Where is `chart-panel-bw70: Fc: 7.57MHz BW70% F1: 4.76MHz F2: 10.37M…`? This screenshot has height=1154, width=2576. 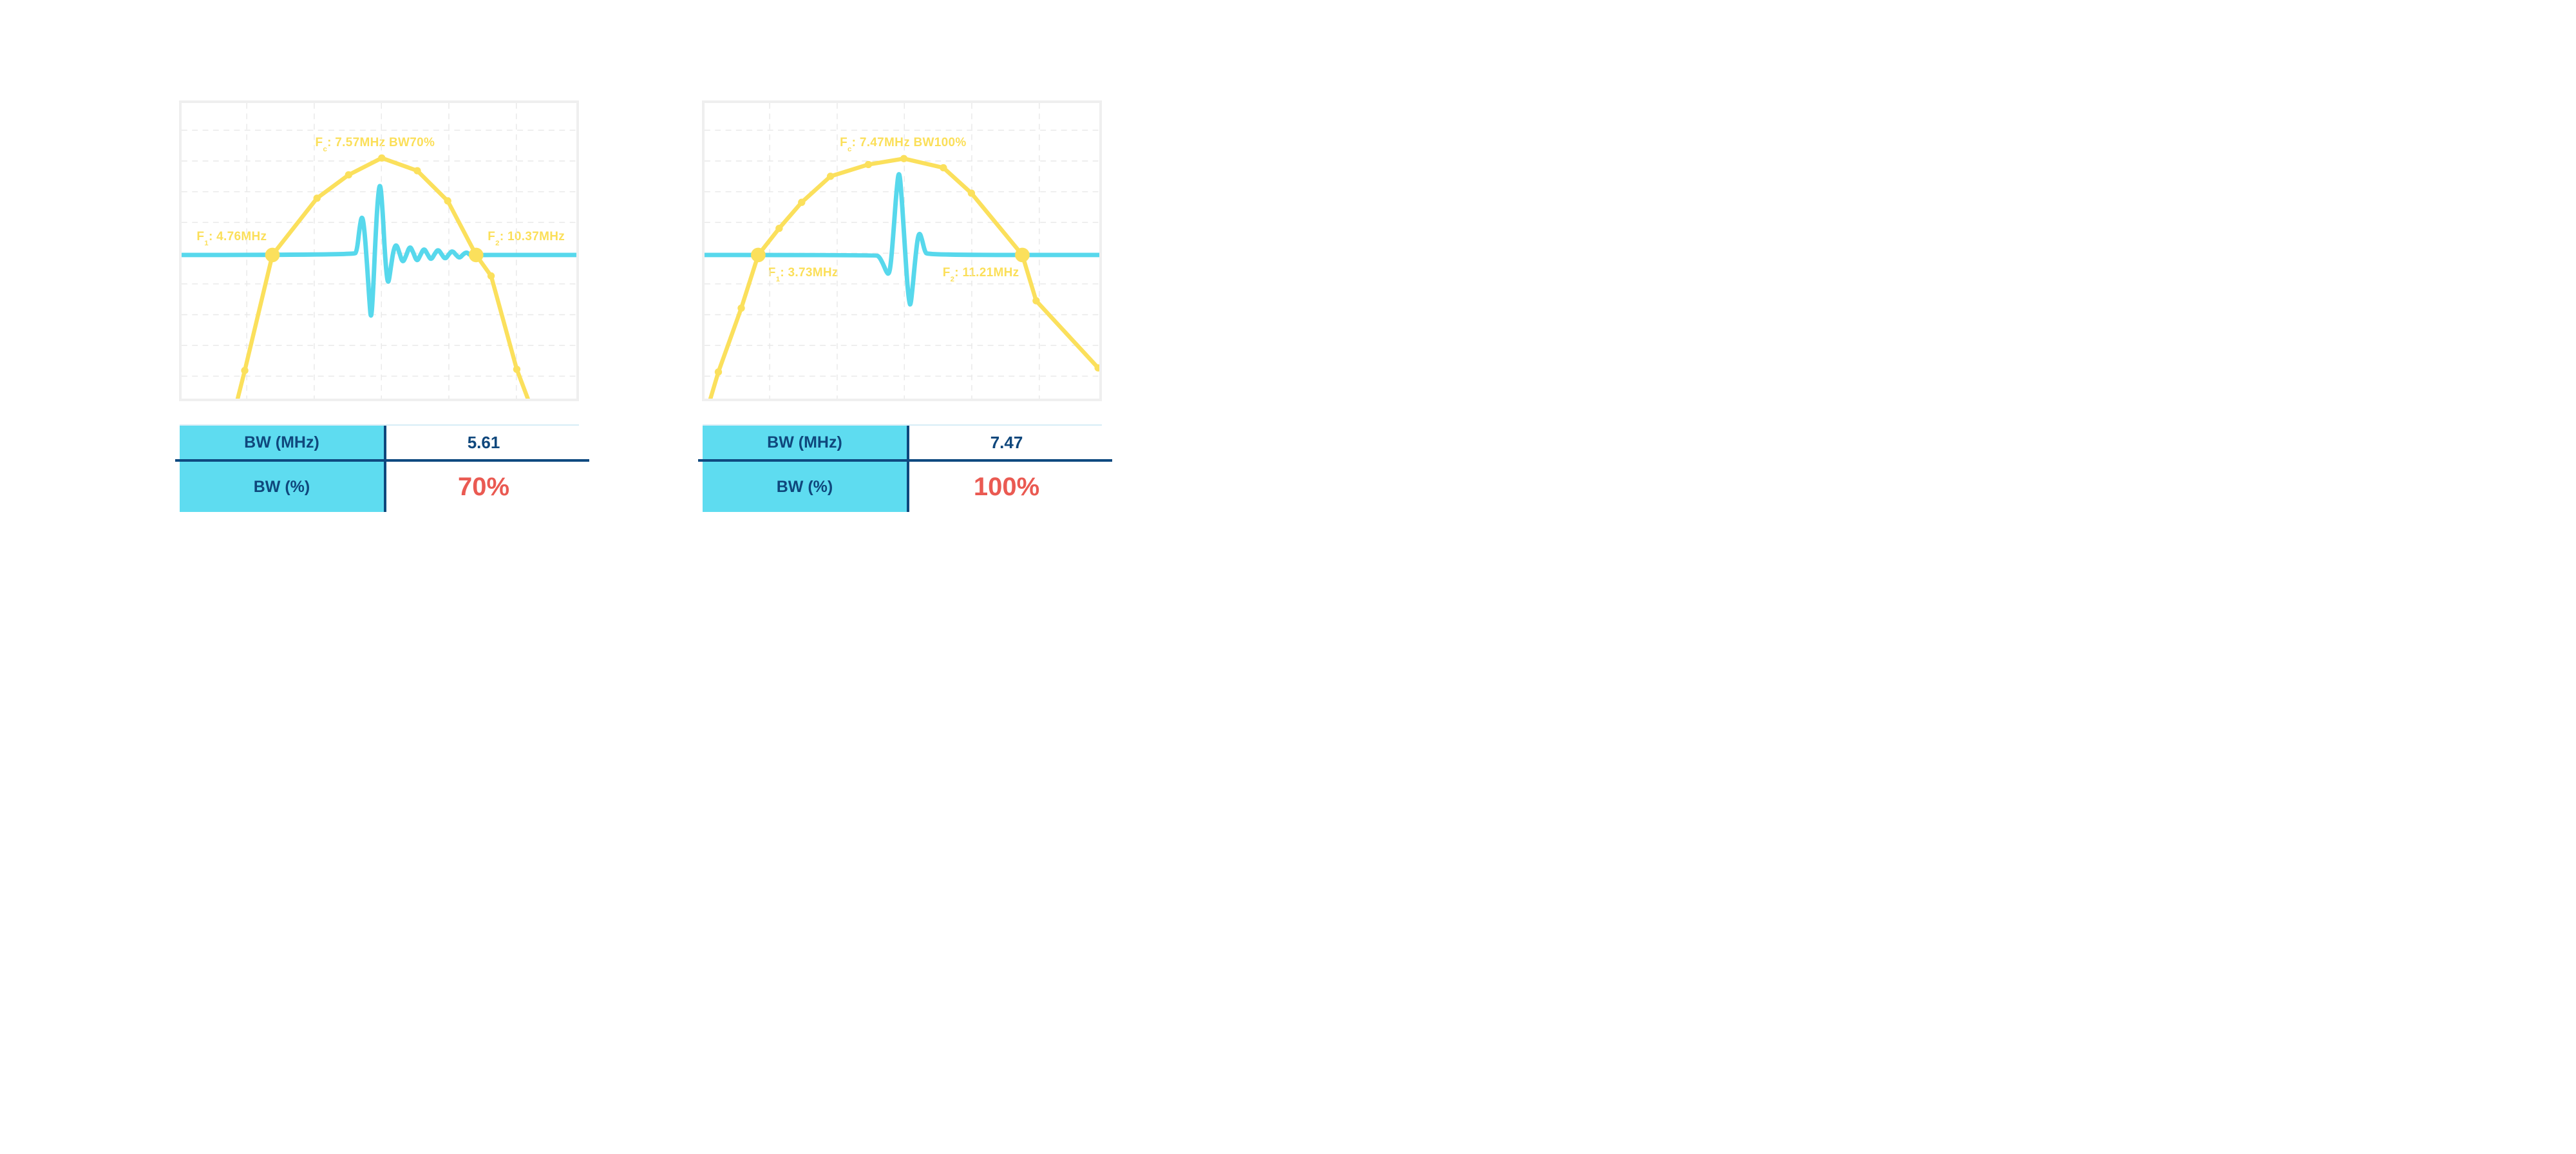
chart-panel-bw70: Fc: 7.57MHz BW70% F1: 4.76MHz F2: 10.37M… is located at coordinates (379, 250).